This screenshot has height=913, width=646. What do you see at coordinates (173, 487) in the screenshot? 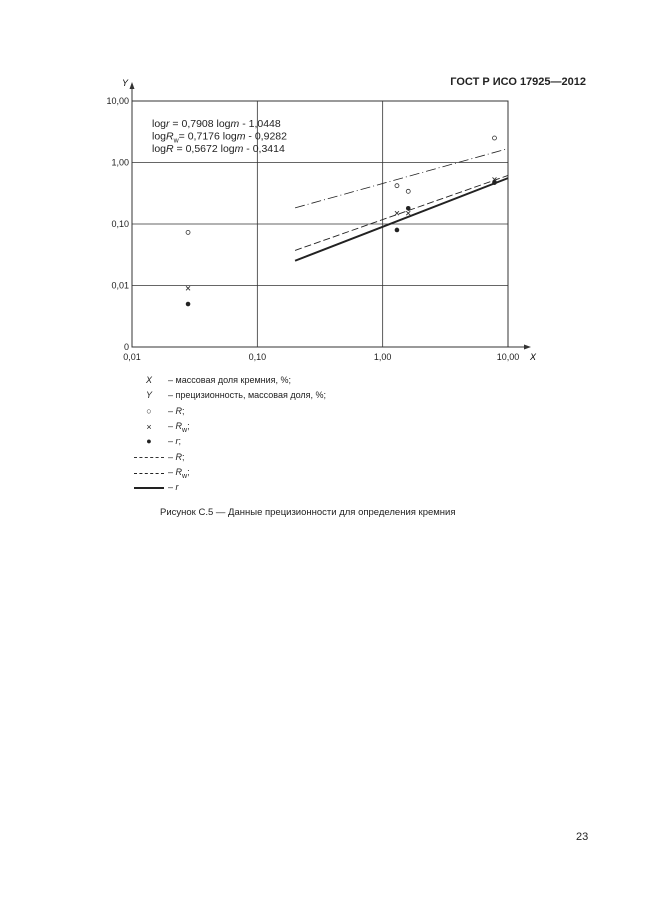
I see `legend-text: – r` at bounding box center [173, 487].